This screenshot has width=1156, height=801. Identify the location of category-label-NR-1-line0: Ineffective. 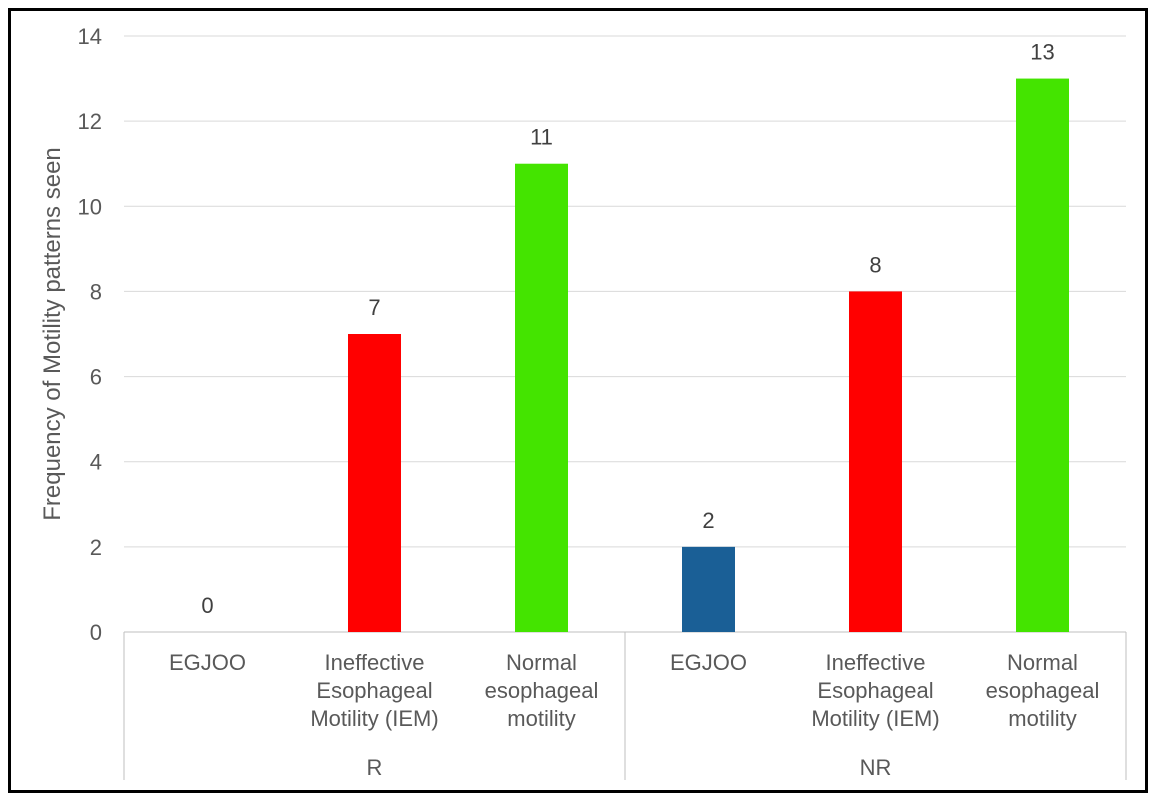
(876, 662).